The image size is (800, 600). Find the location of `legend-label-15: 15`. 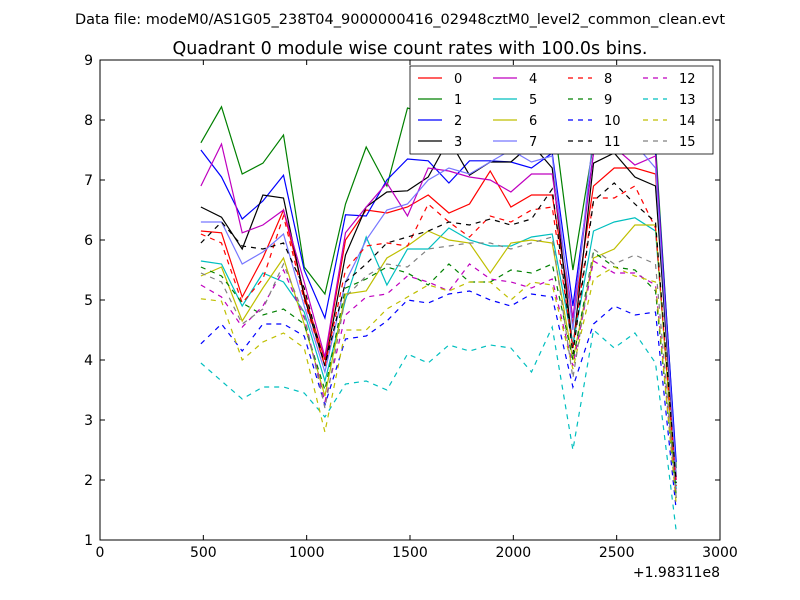

legend-label-15: 15 is located at coordinates (687, 142).